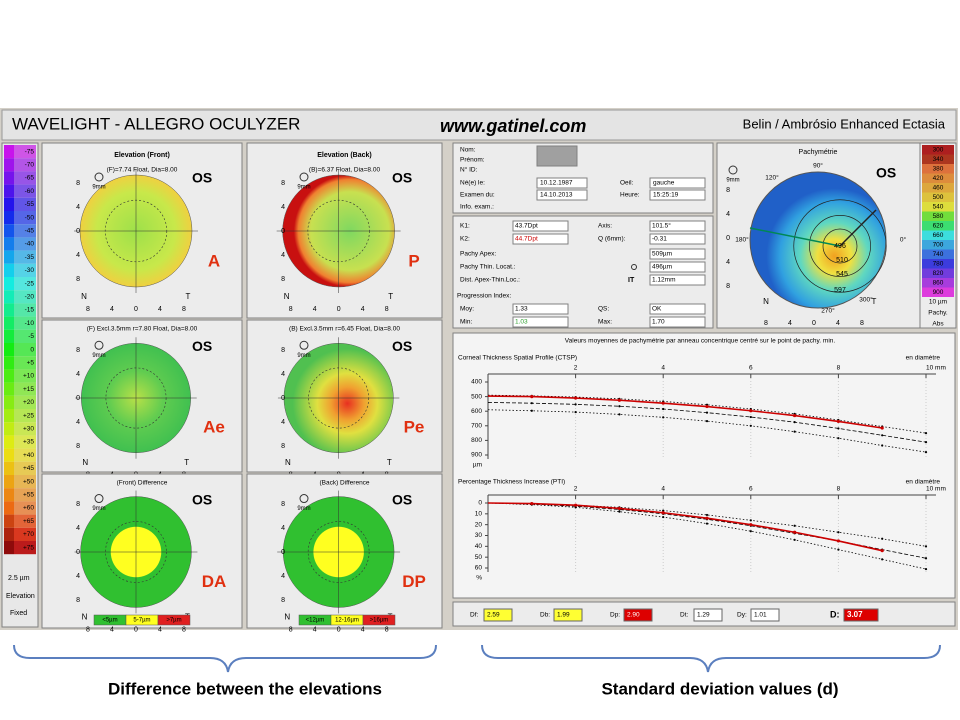 This screenshot has width=960, height=720. I want to click on pachy-axis, so click(858, 228).